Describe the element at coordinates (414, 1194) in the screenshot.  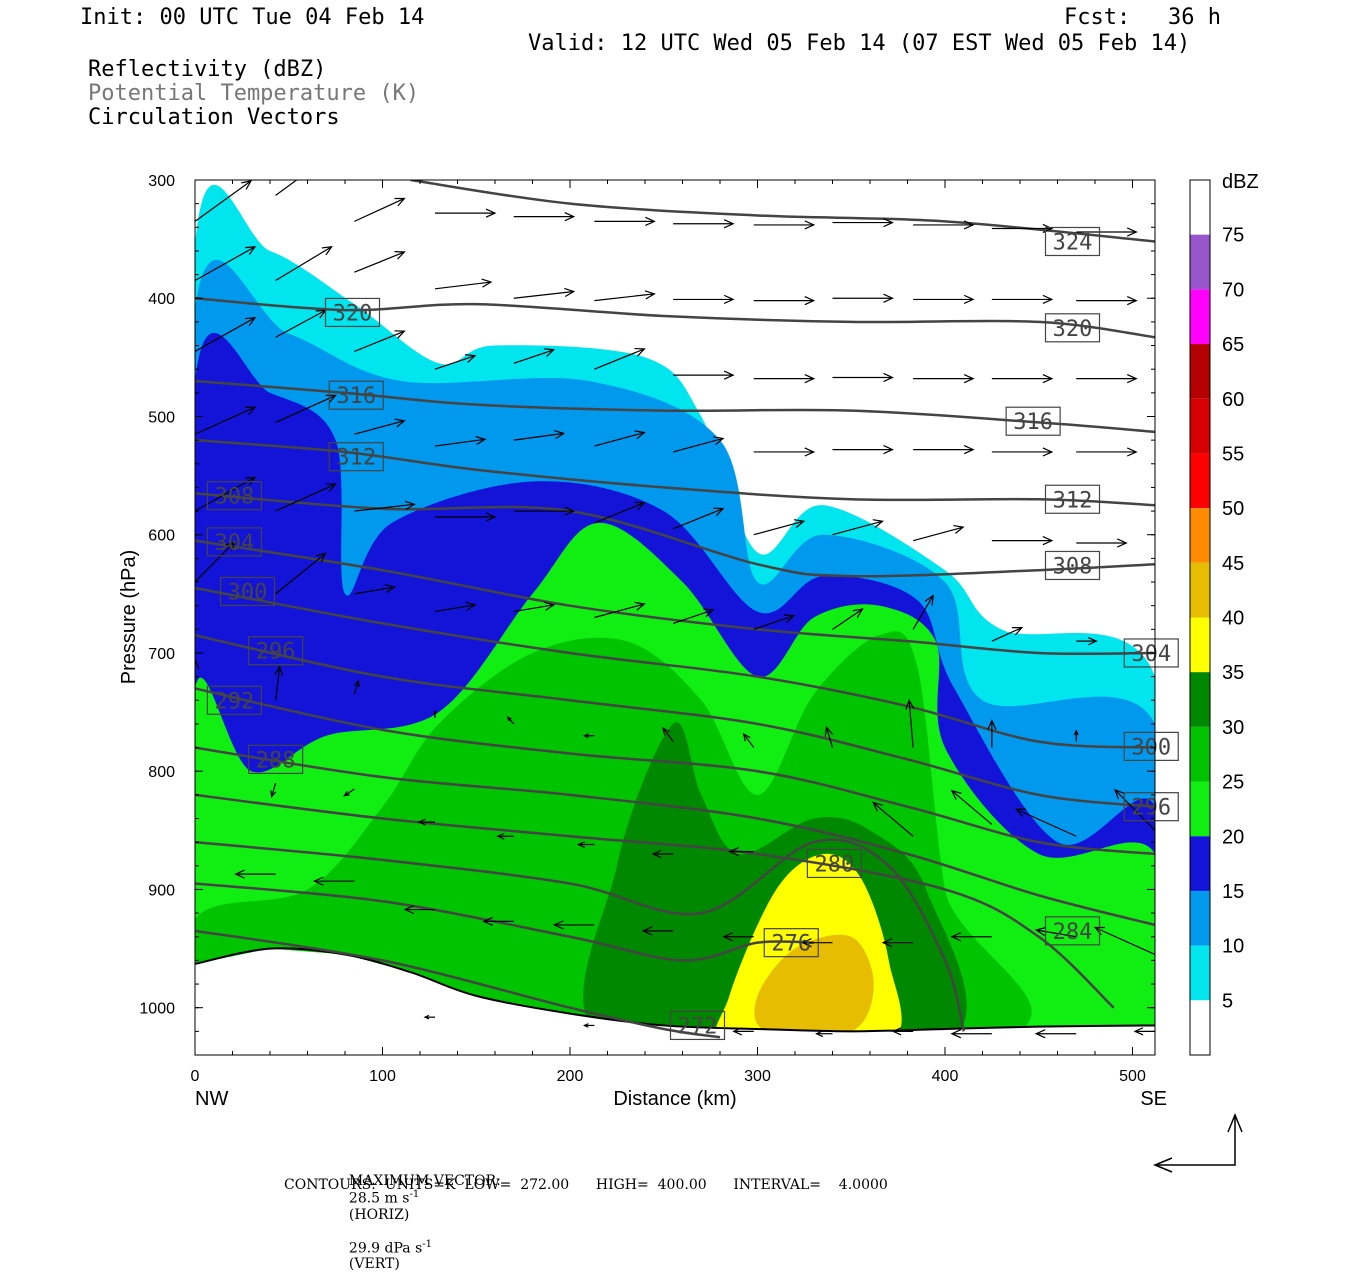
I see `horiz-exponent: -1` at that location.